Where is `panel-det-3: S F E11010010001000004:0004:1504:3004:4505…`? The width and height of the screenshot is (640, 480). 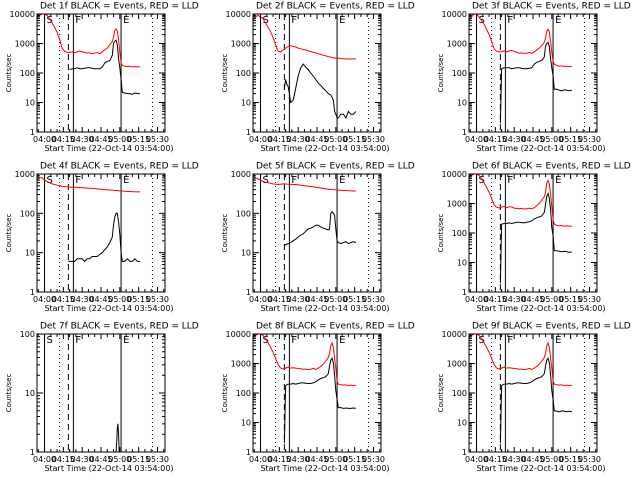
panel-det-3: S F E11010010001000004:0004:1504:3004:4505… is located at coordinates (534, 77).